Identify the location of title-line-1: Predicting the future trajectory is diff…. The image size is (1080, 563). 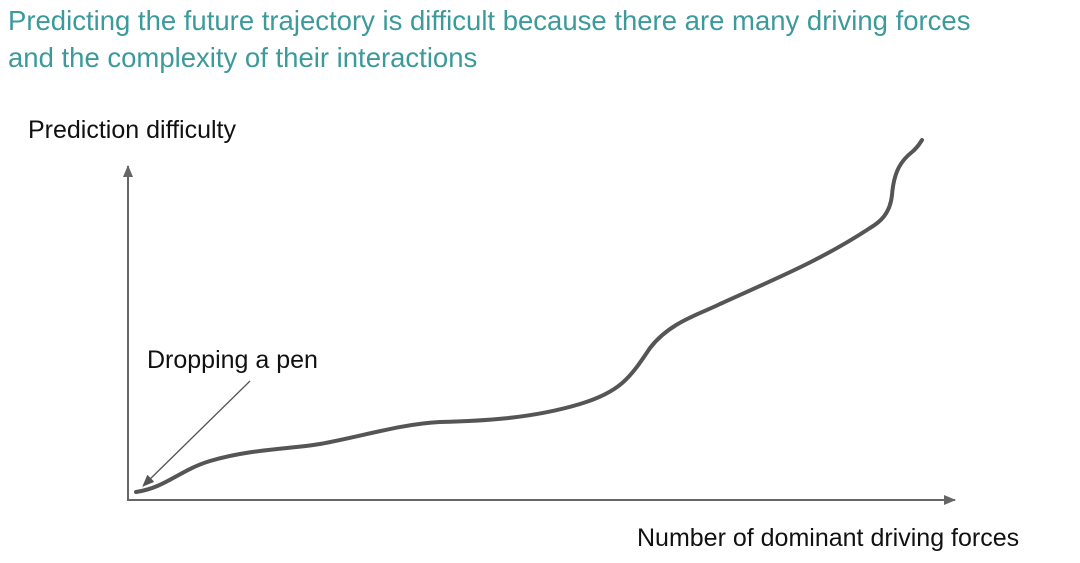
(489, 20).